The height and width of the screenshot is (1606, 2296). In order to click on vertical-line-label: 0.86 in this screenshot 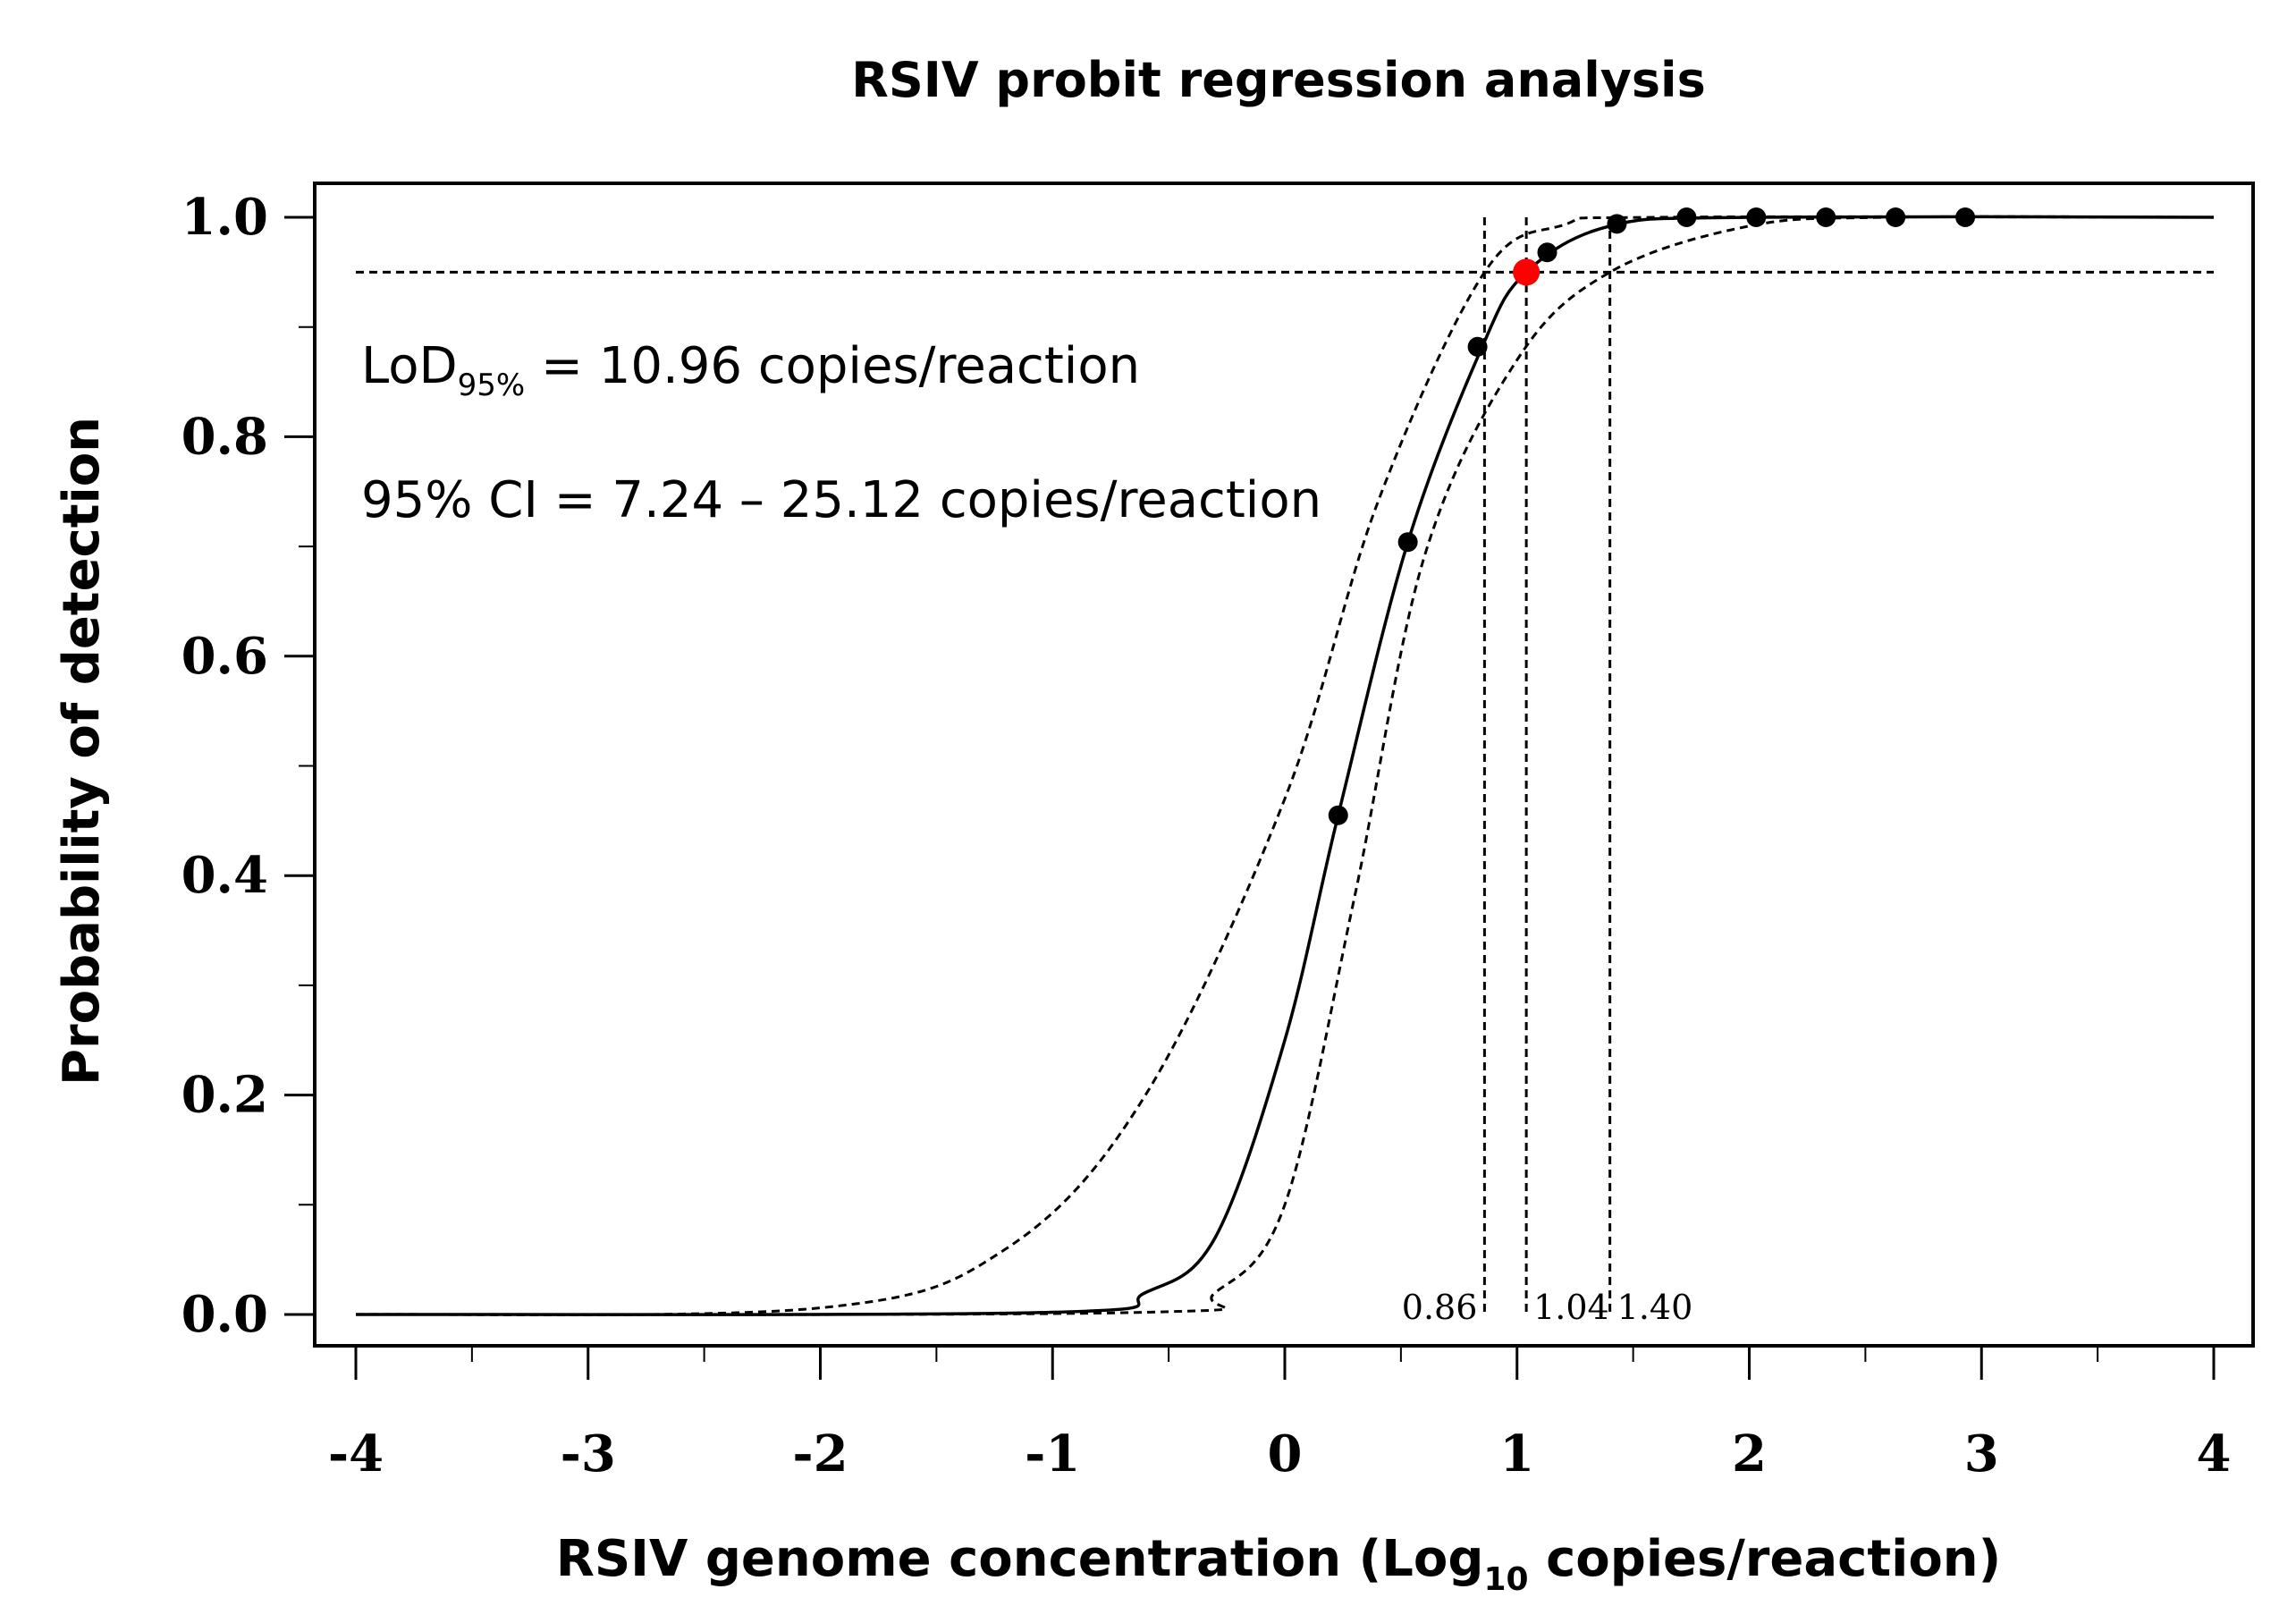, I will do `click(1440, 1307)`.